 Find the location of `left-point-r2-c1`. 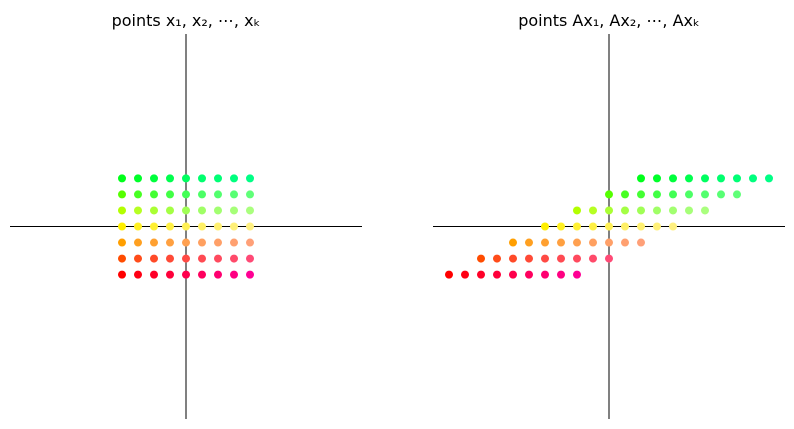

left-point-r2-c1 is located at coordinates (138, 210).